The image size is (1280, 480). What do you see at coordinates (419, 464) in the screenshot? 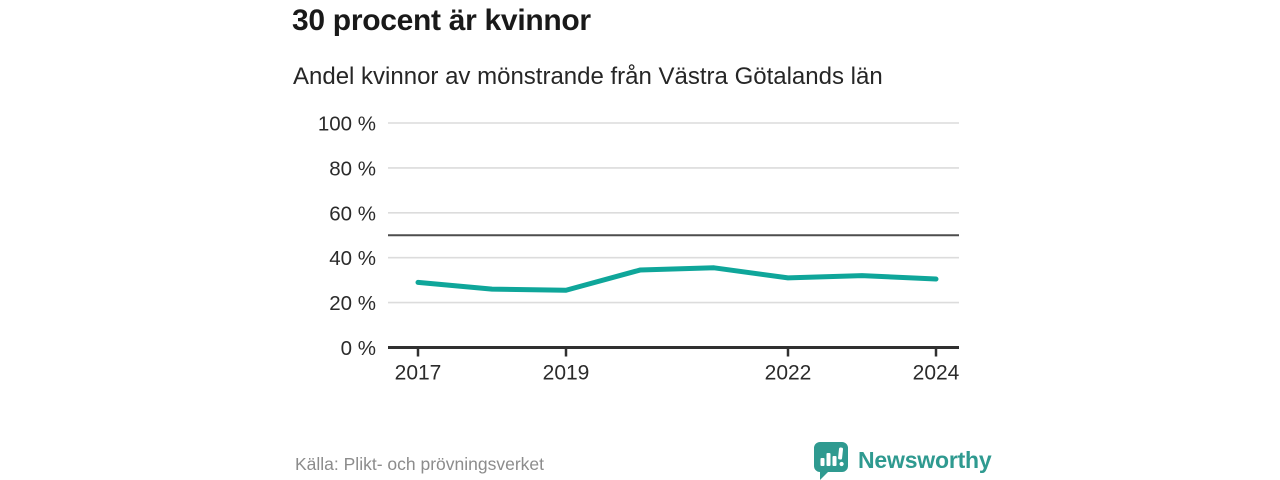
I see `source-text: Källa: Plikt- och prövningsverket` at bounding box center [419, 464].